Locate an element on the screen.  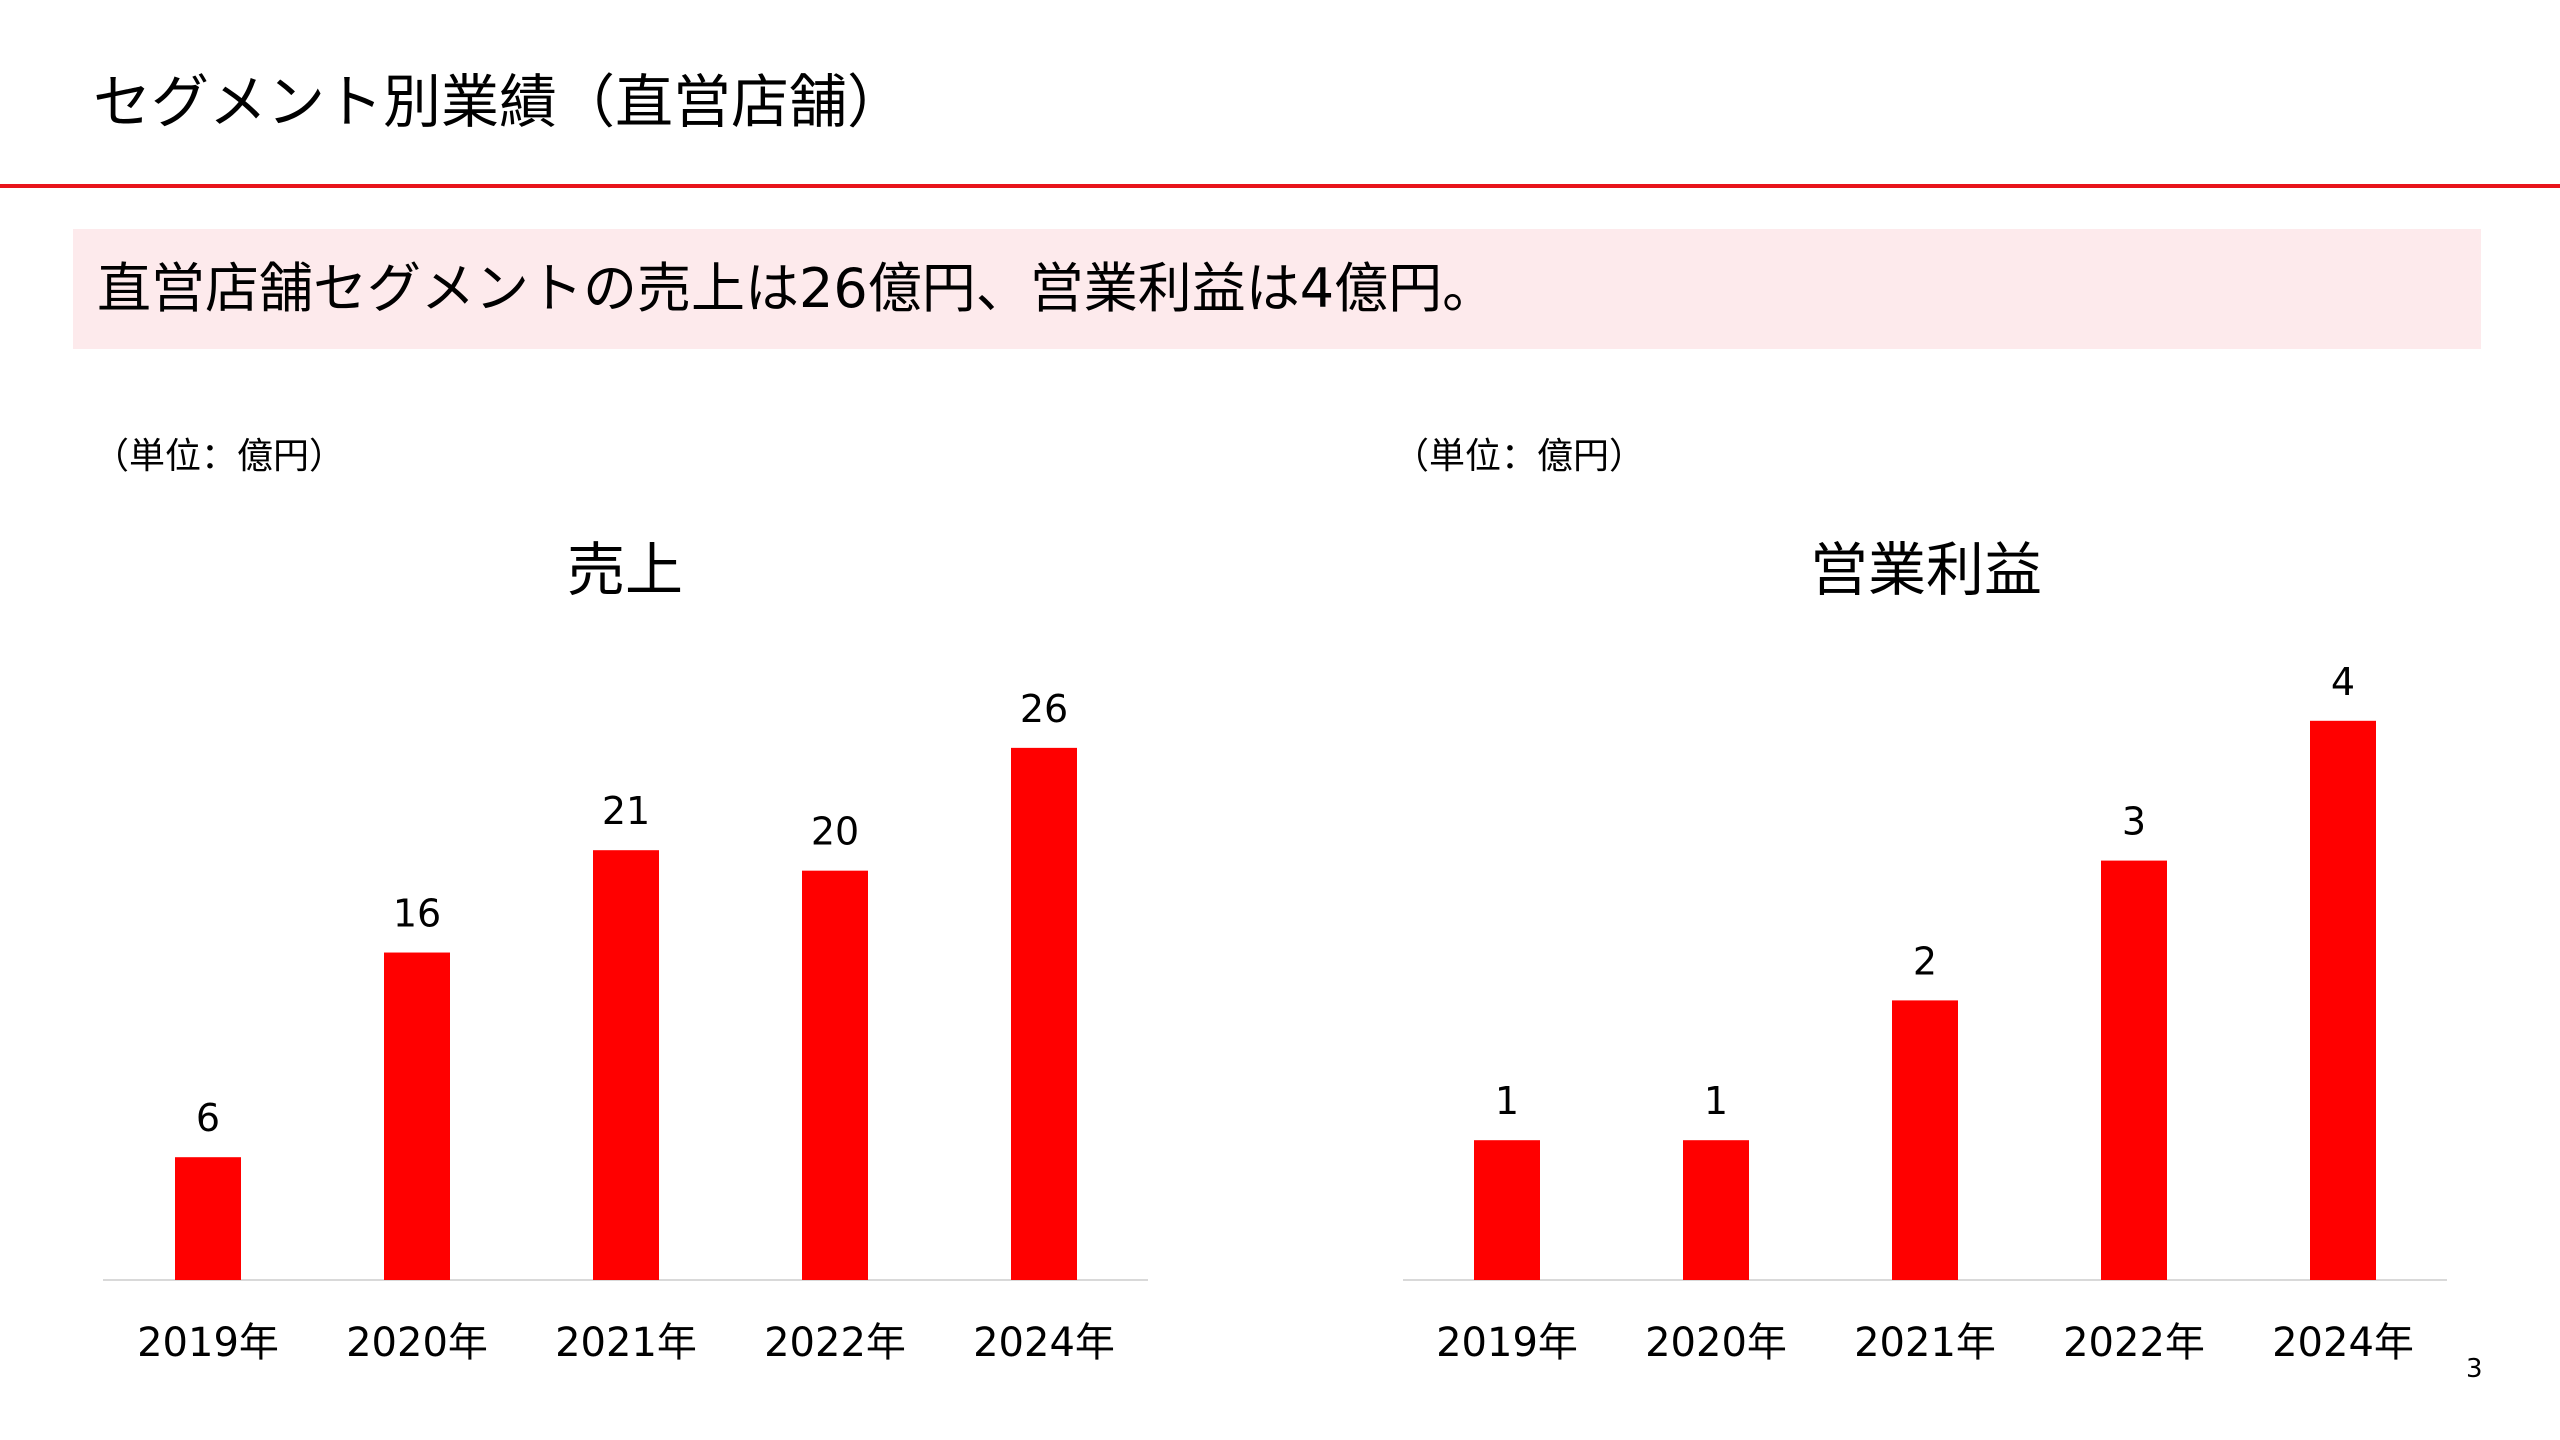
title-divider is located at coordinates (1280, 186).